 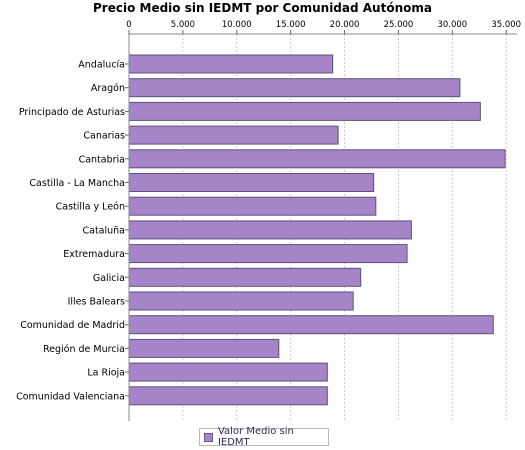 I want to click on category-label: Principado de Asturias, so click(x=72, y=112).